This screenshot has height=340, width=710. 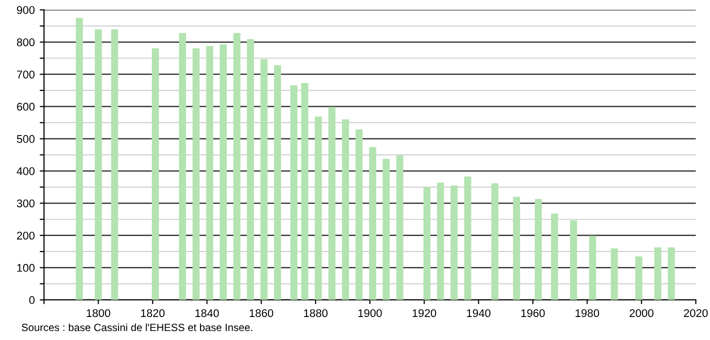 What do you see at coordinates (25, 42) in the screenshot?
I see `y-tick-label: 800` at bounding box center [25, 42].